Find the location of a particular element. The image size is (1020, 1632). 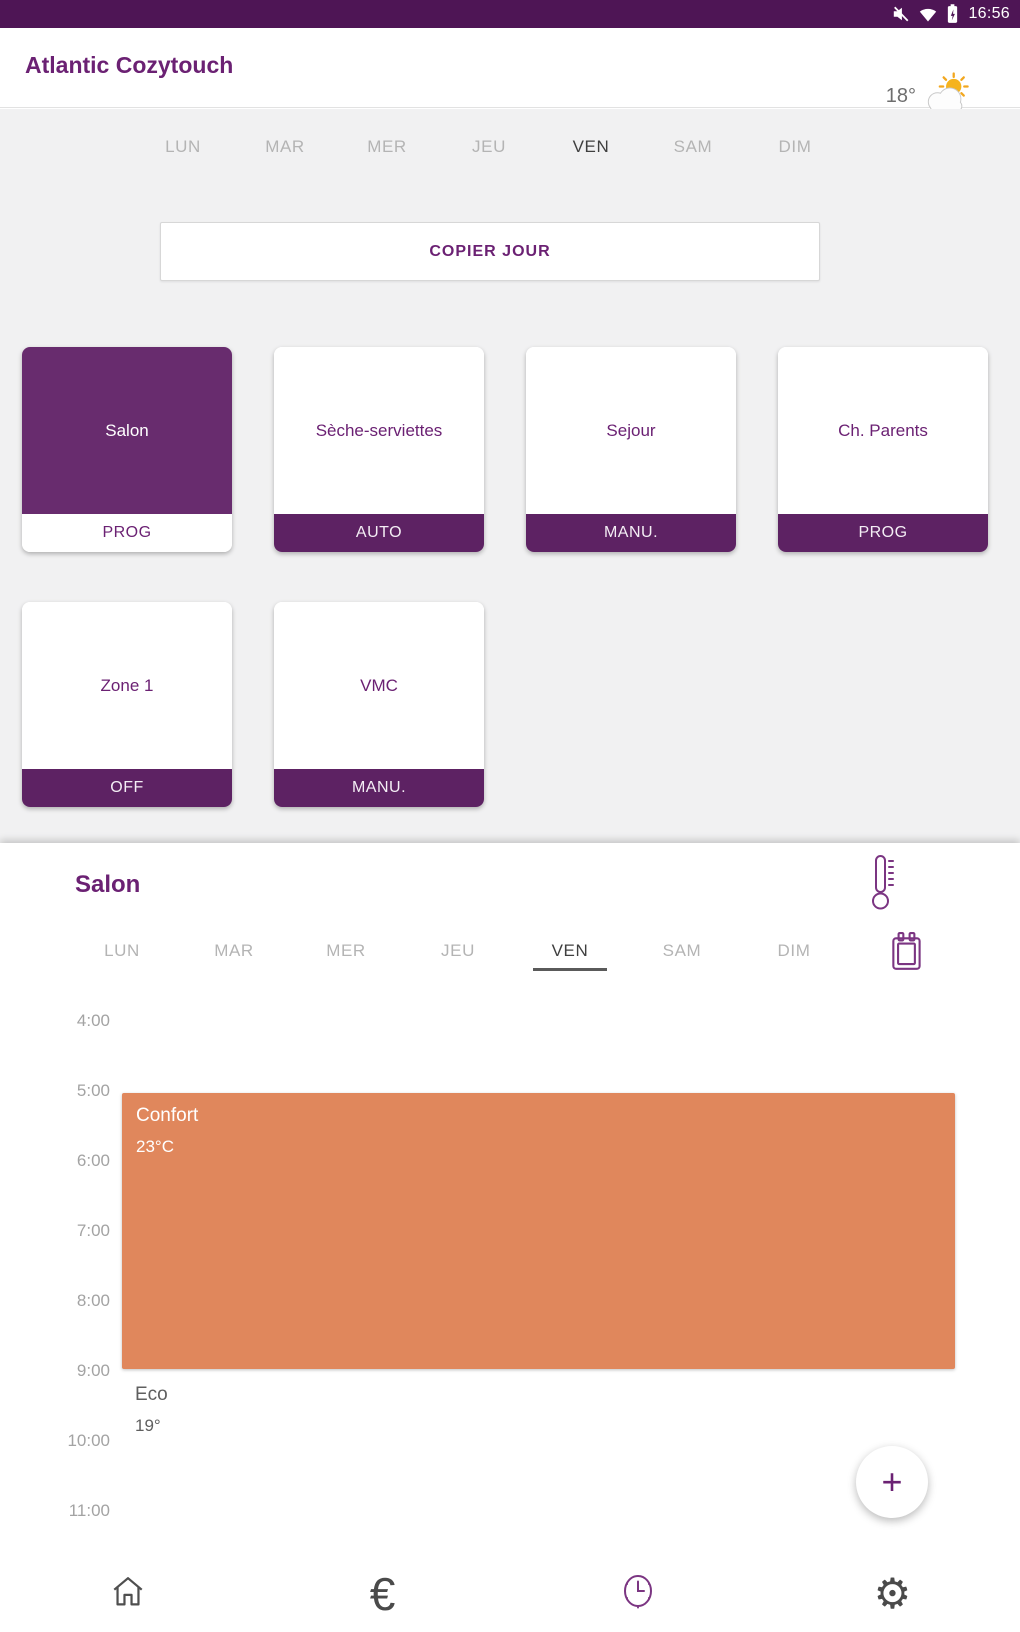

app-title: Atlantic Cozytouch is located at coordinates (129, 65).